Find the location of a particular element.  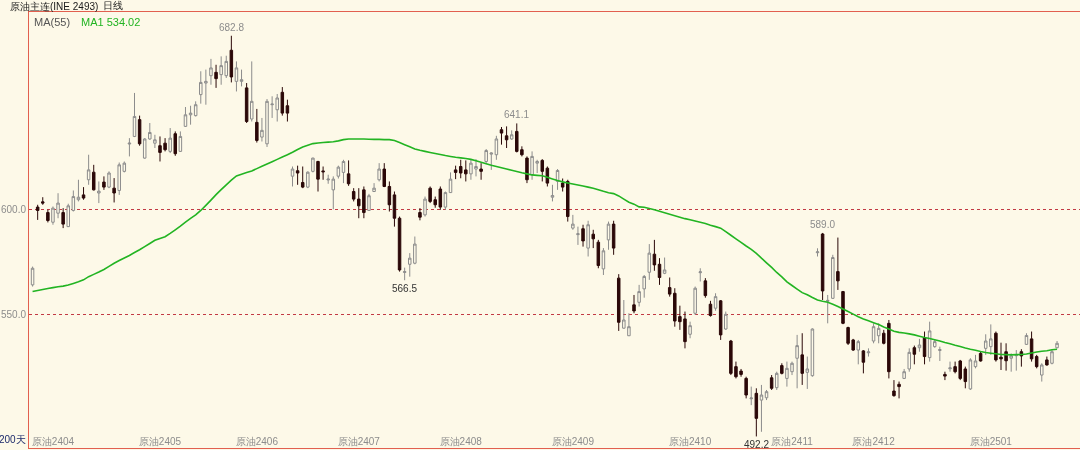

annotation: 641.1 is located at coordinates (517, 114).